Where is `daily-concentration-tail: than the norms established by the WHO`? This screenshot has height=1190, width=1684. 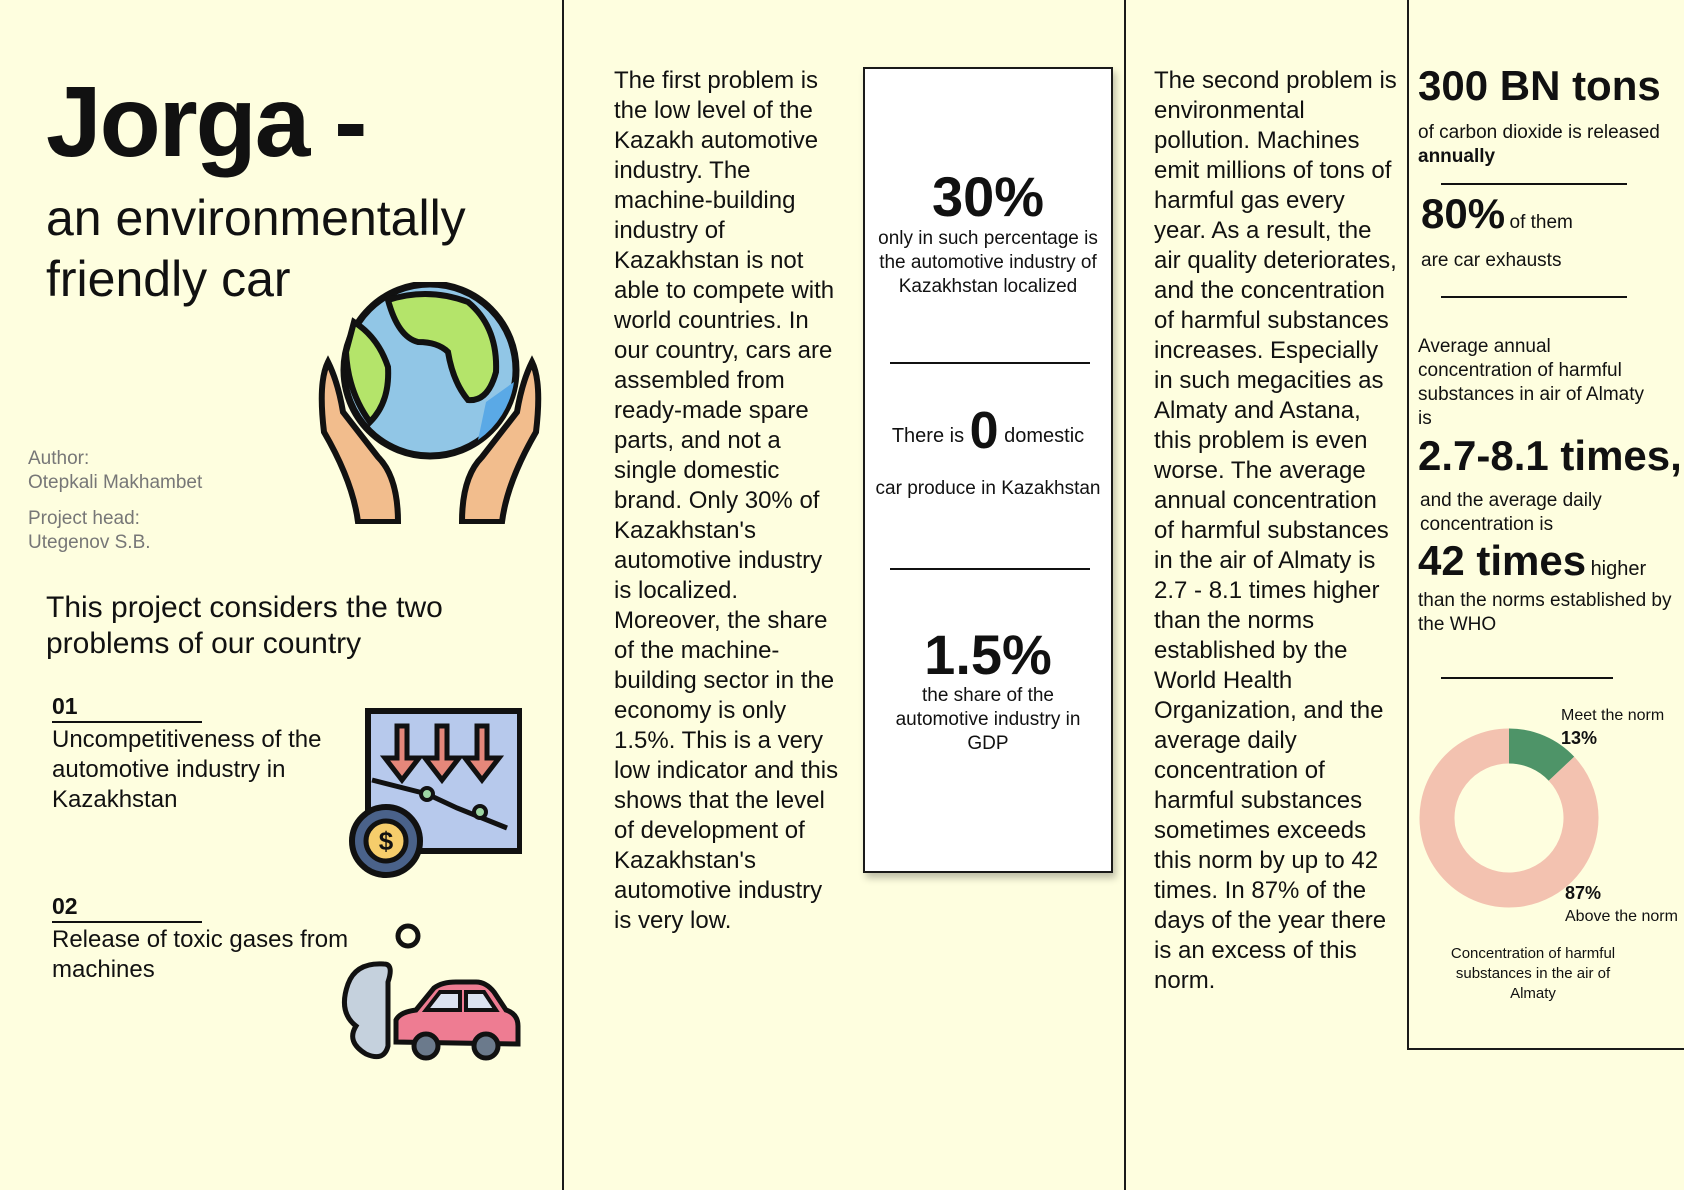 daily-concentration-tail: than the norms established by the WHO is located at coordinates (1545, 612).